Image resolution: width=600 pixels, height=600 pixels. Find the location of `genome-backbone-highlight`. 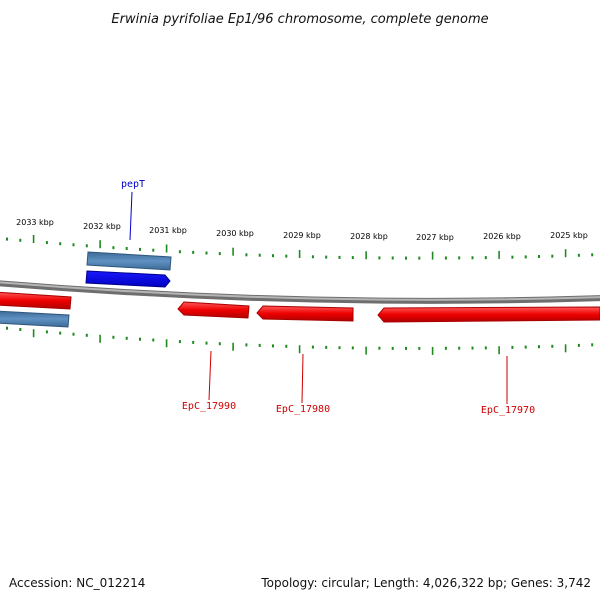

genome-backbone-highlight is located at coordinates (300, 291).